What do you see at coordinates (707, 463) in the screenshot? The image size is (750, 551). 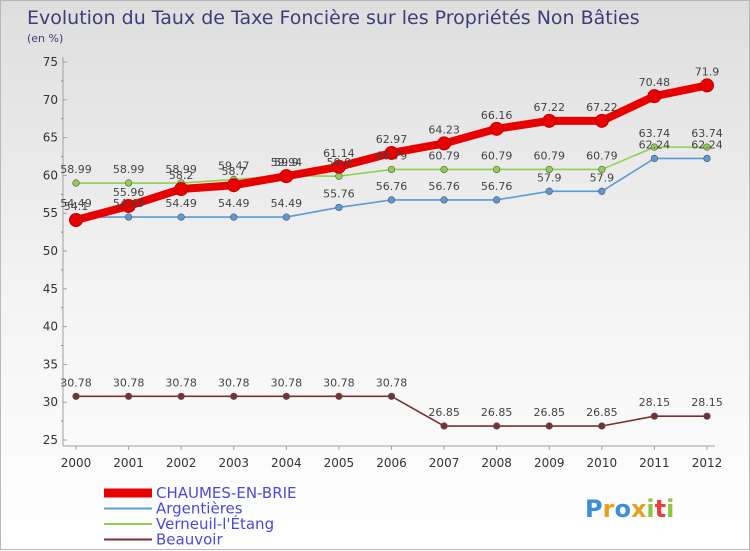 I see `x-tick-label: 2012` at bounding box center [707, 463].